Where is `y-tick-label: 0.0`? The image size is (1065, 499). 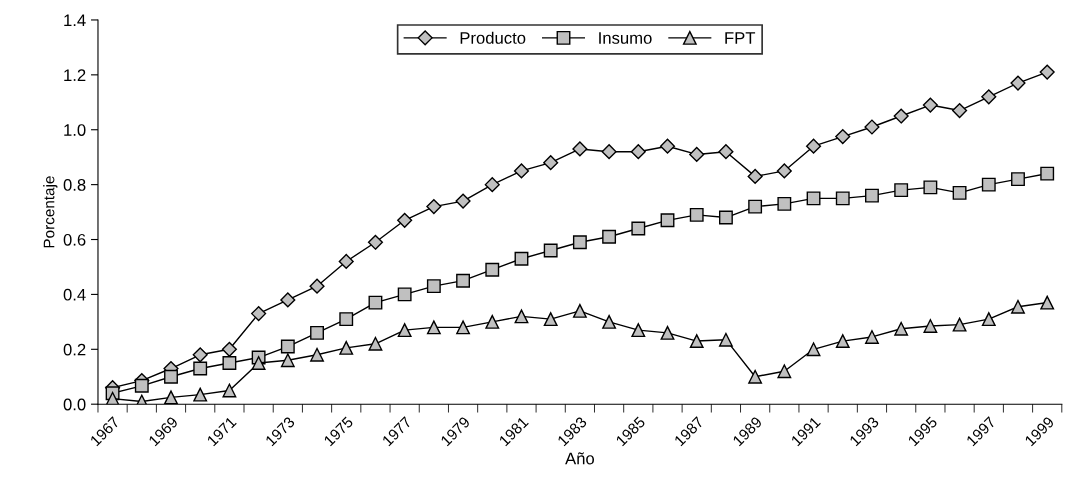 y-tick-label: 0.0 is located at coordinates (74, 404).